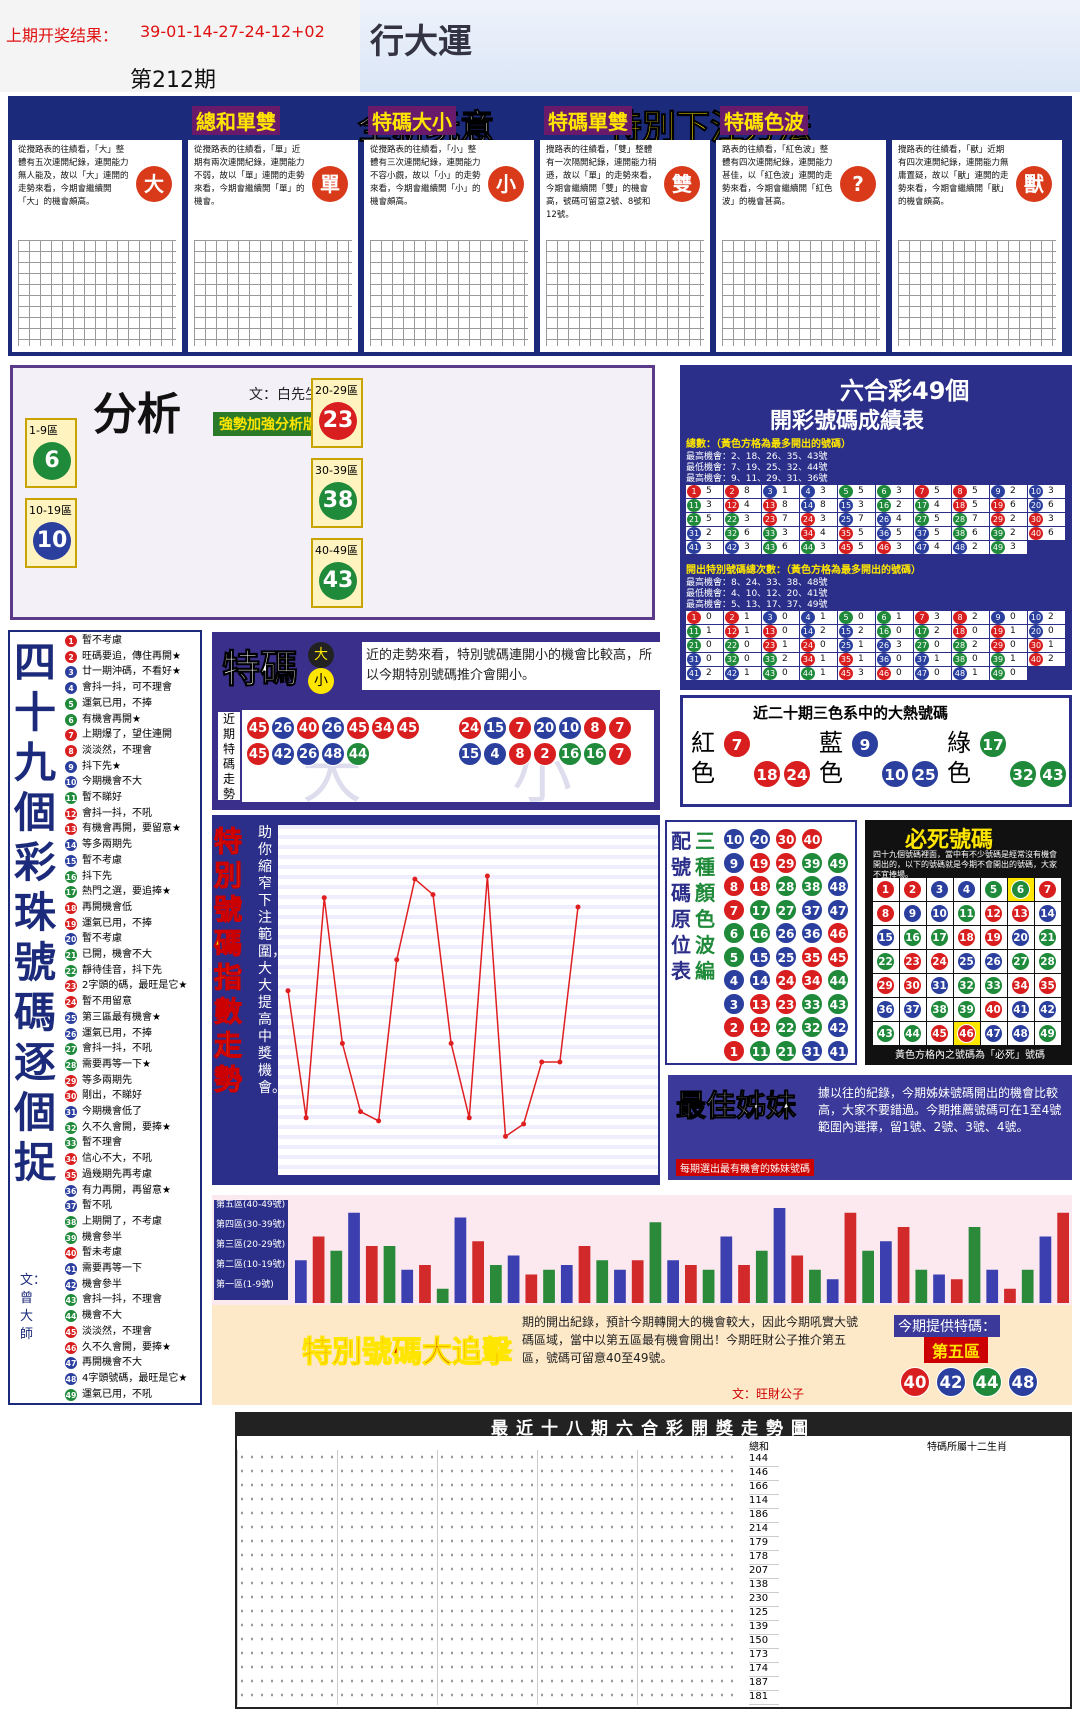  I want to click on cell-number: 29, so click(998, 519).